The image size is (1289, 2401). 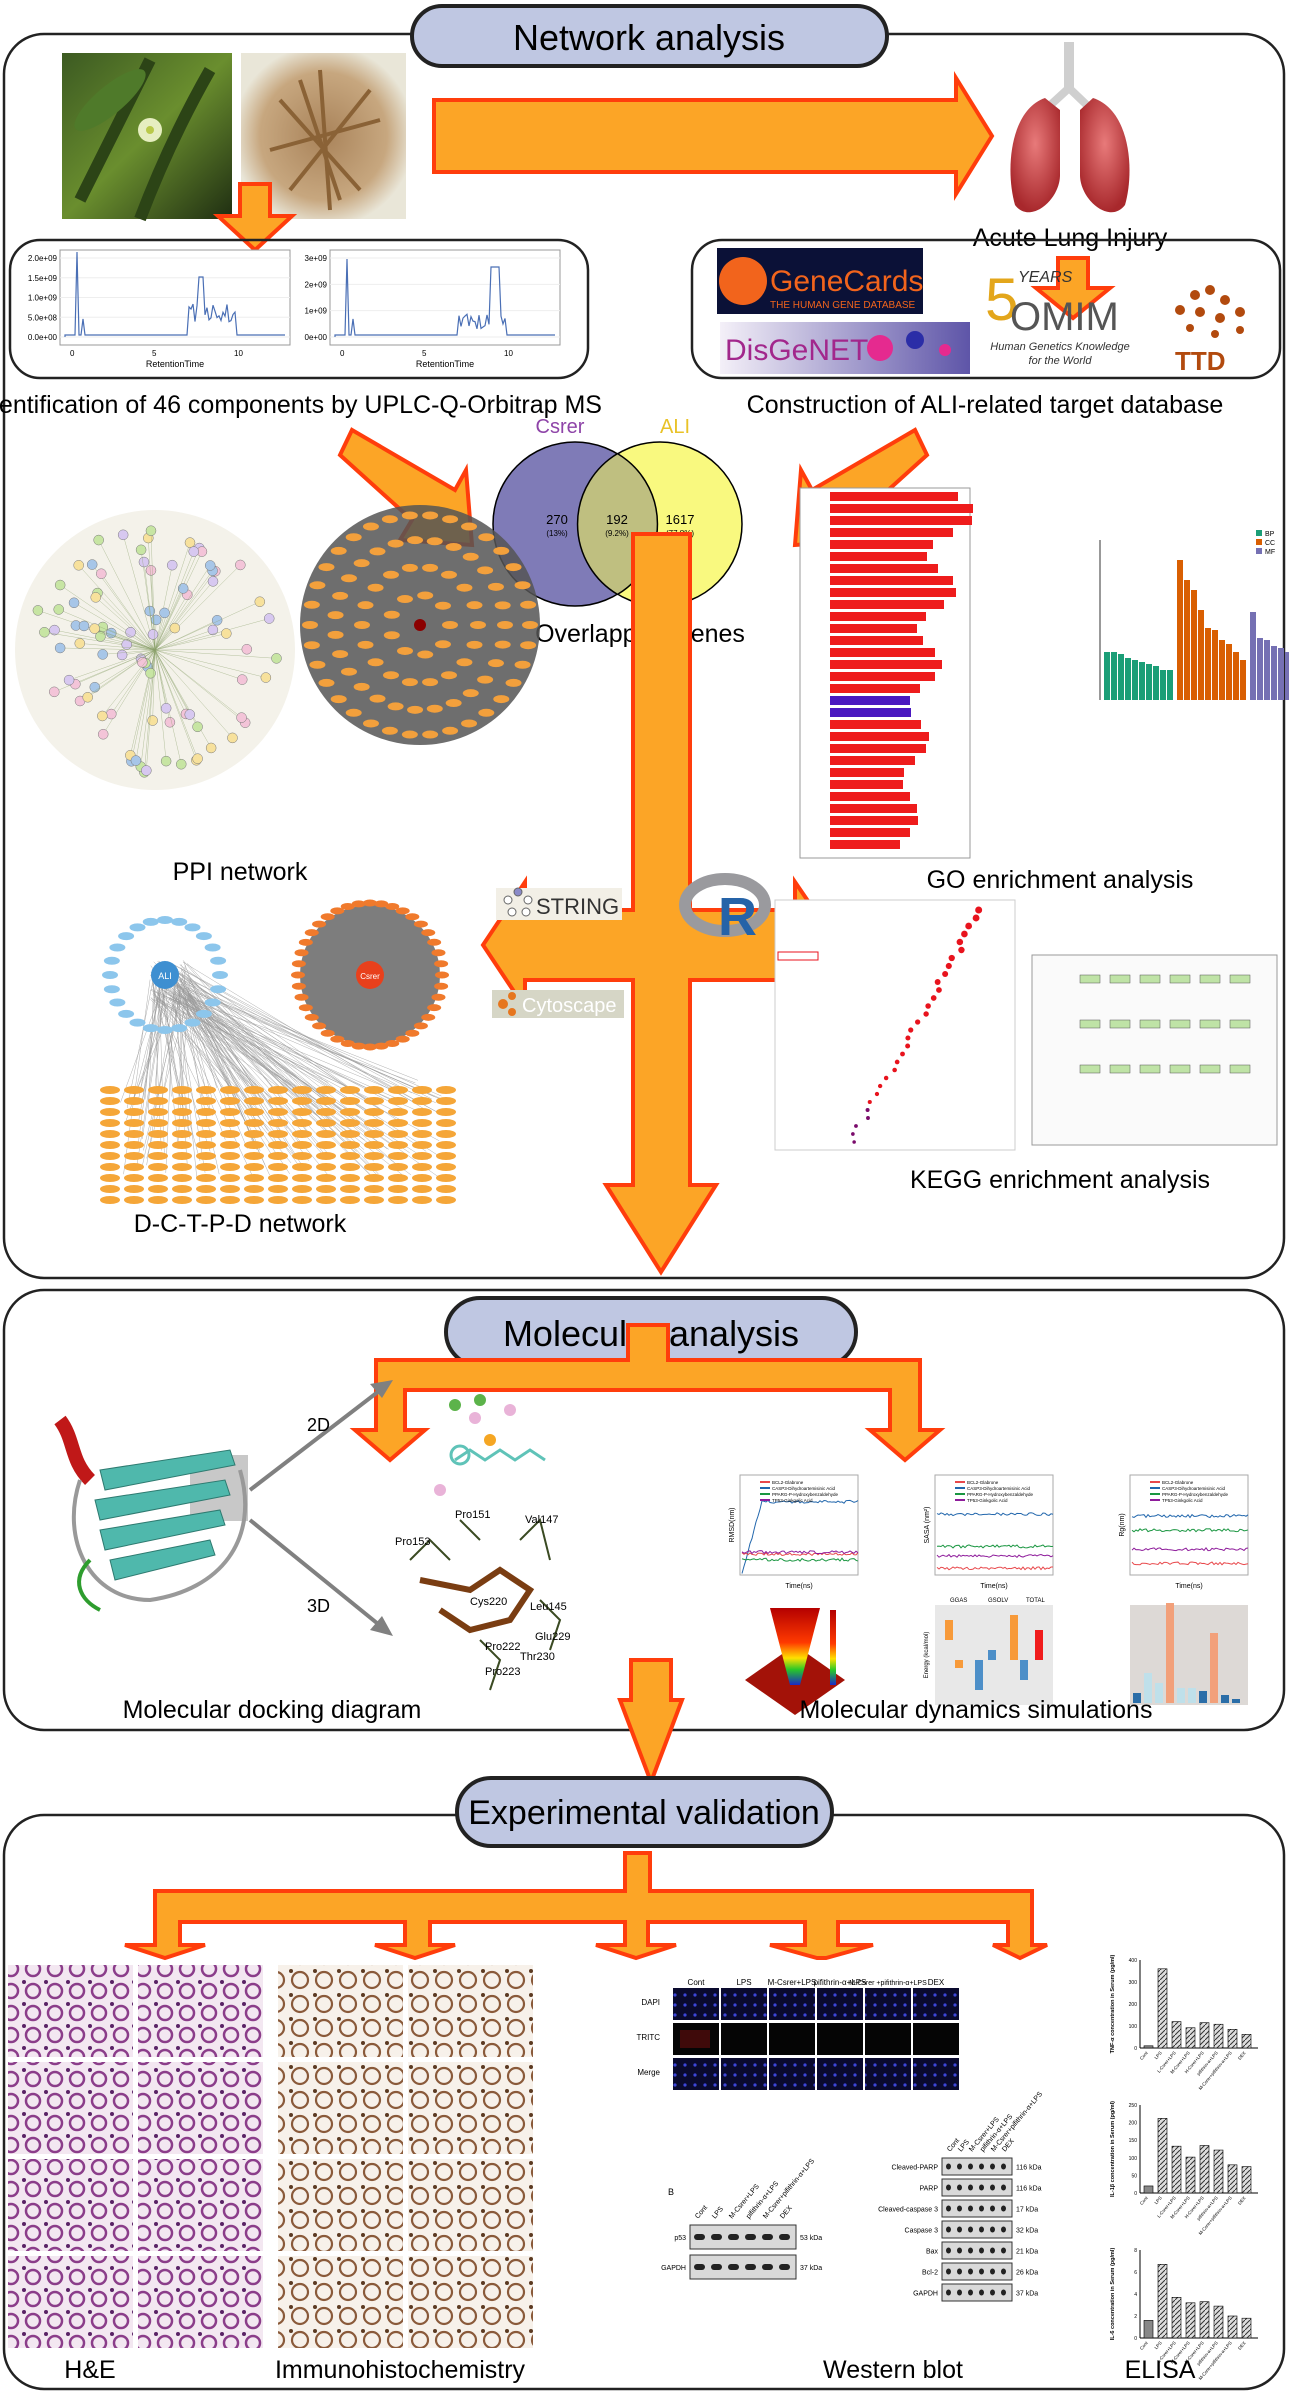 What do you see at coordinates (993, 1586) in the screenshot?
I see `md-x-label: Time(ns)` at bounding box center [993, 1586].